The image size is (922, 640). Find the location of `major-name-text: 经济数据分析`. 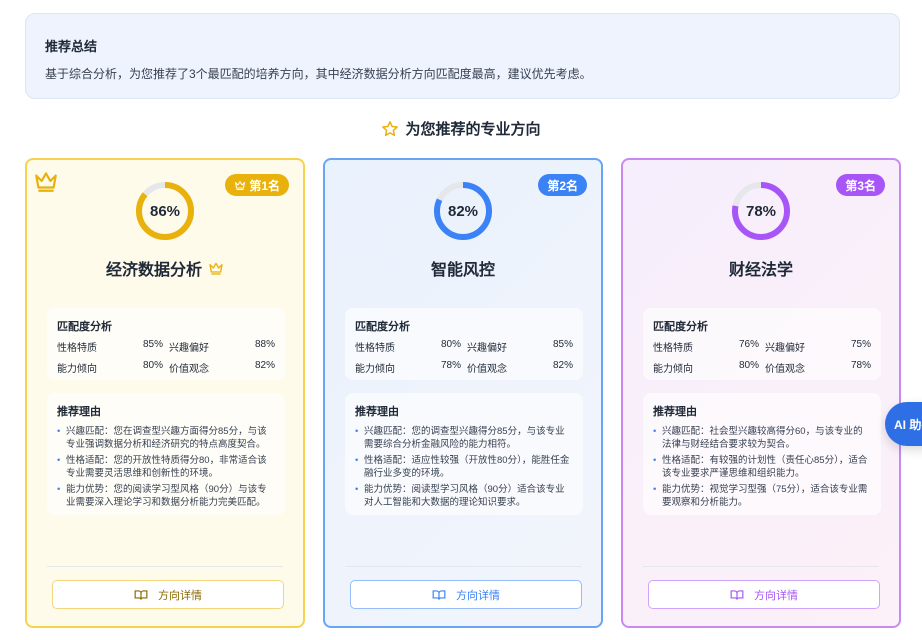

major-name-text: 经济数据分析 is located at coordinates (153, 270).